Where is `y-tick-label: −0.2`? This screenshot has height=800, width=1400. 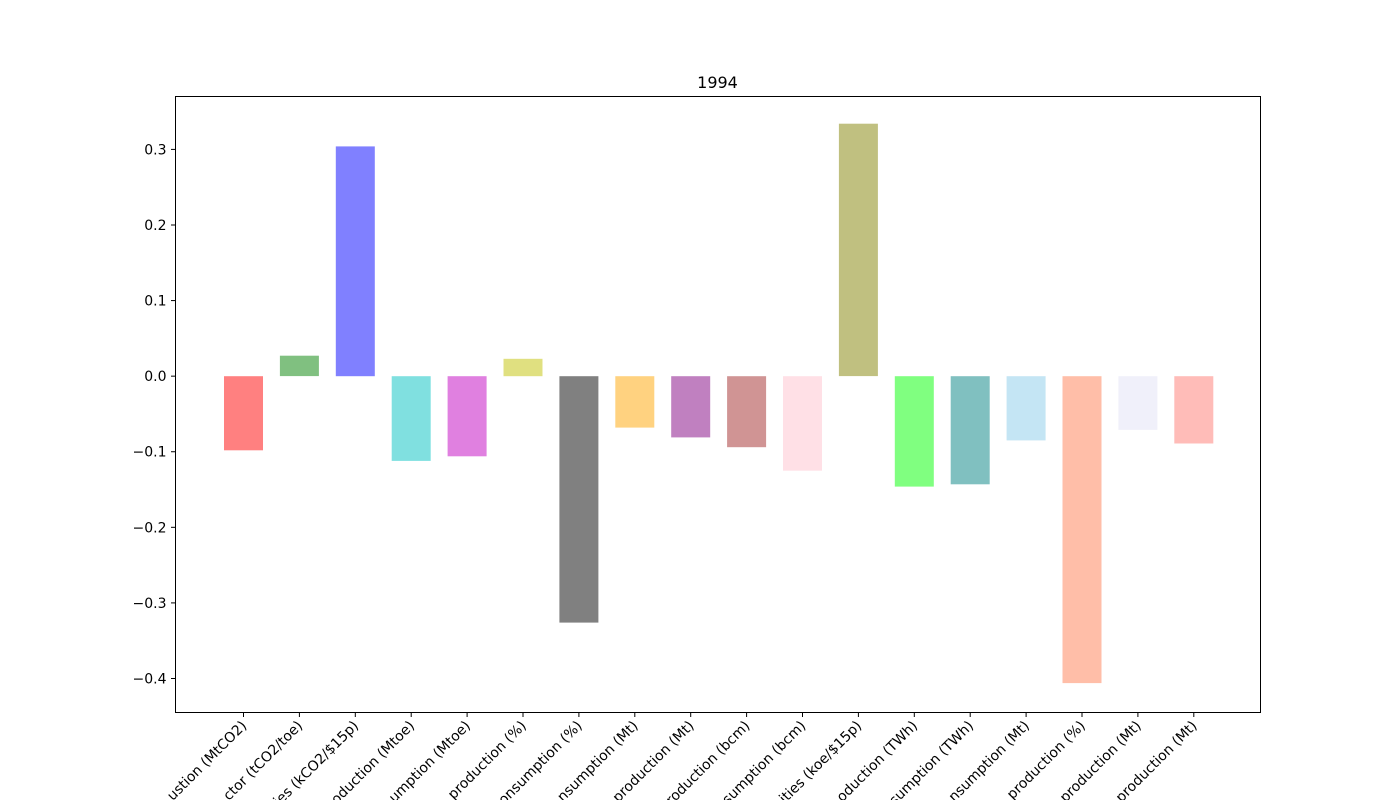
y-tick-label: −0.2 is located at coordinates (150, 528).